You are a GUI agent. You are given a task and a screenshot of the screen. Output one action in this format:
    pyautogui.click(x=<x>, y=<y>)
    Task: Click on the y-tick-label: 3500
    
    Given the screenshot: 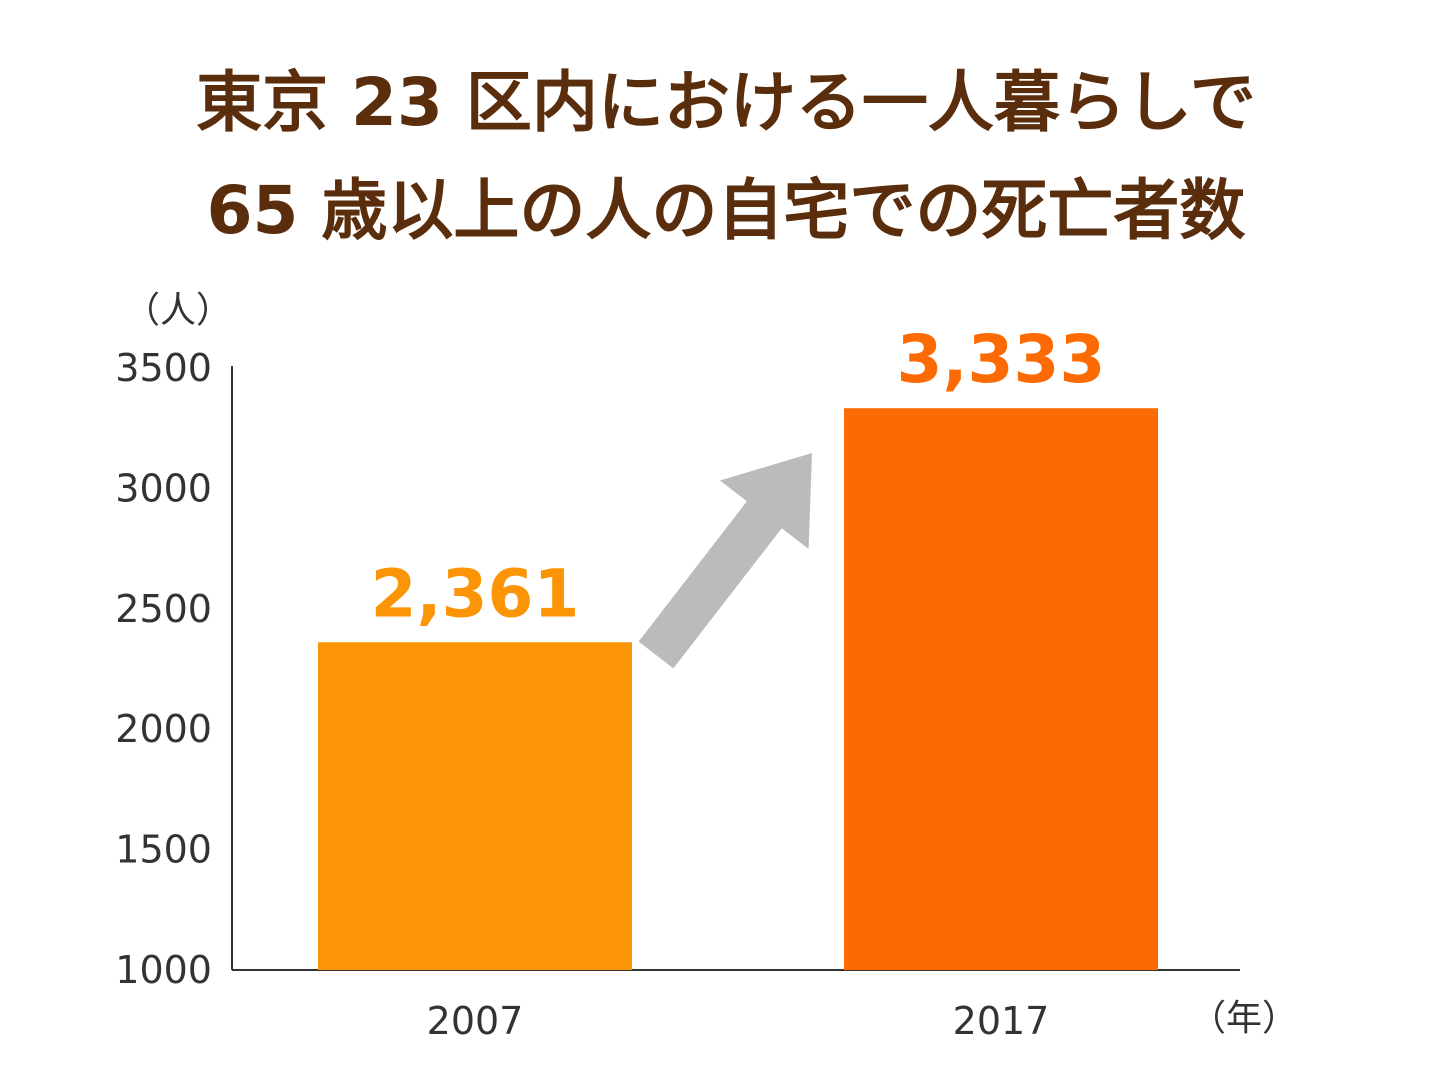 What is the action you would take?
    pyautogui.click(x=163, y=368)
    